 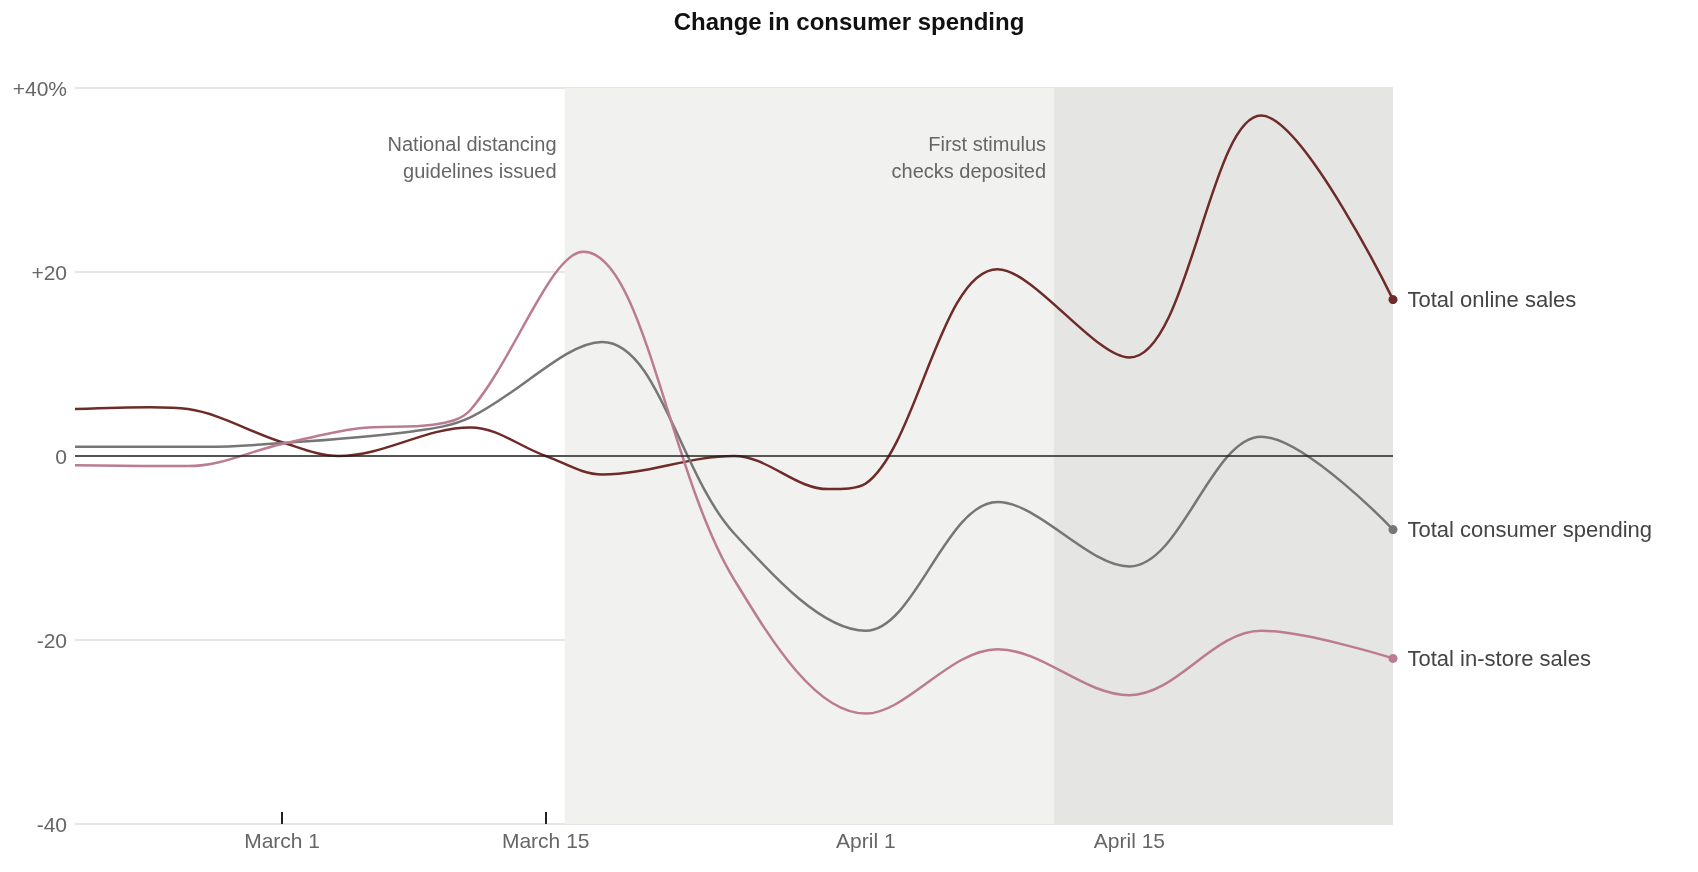 What do you see at coordinates (1492, 300) in the screenshot?
I see `series-label: Total online sales` at bounding box center [1492, 300].